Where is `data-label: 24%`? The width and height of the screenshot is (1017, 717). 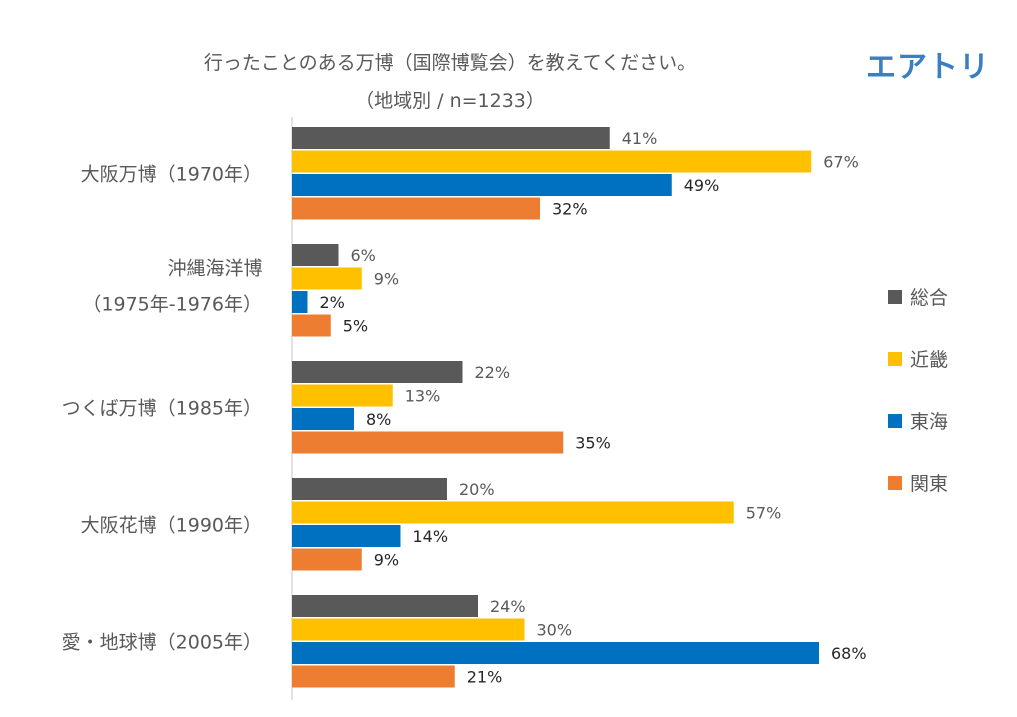
data-label: 24% is located at coordinates (508, 606).